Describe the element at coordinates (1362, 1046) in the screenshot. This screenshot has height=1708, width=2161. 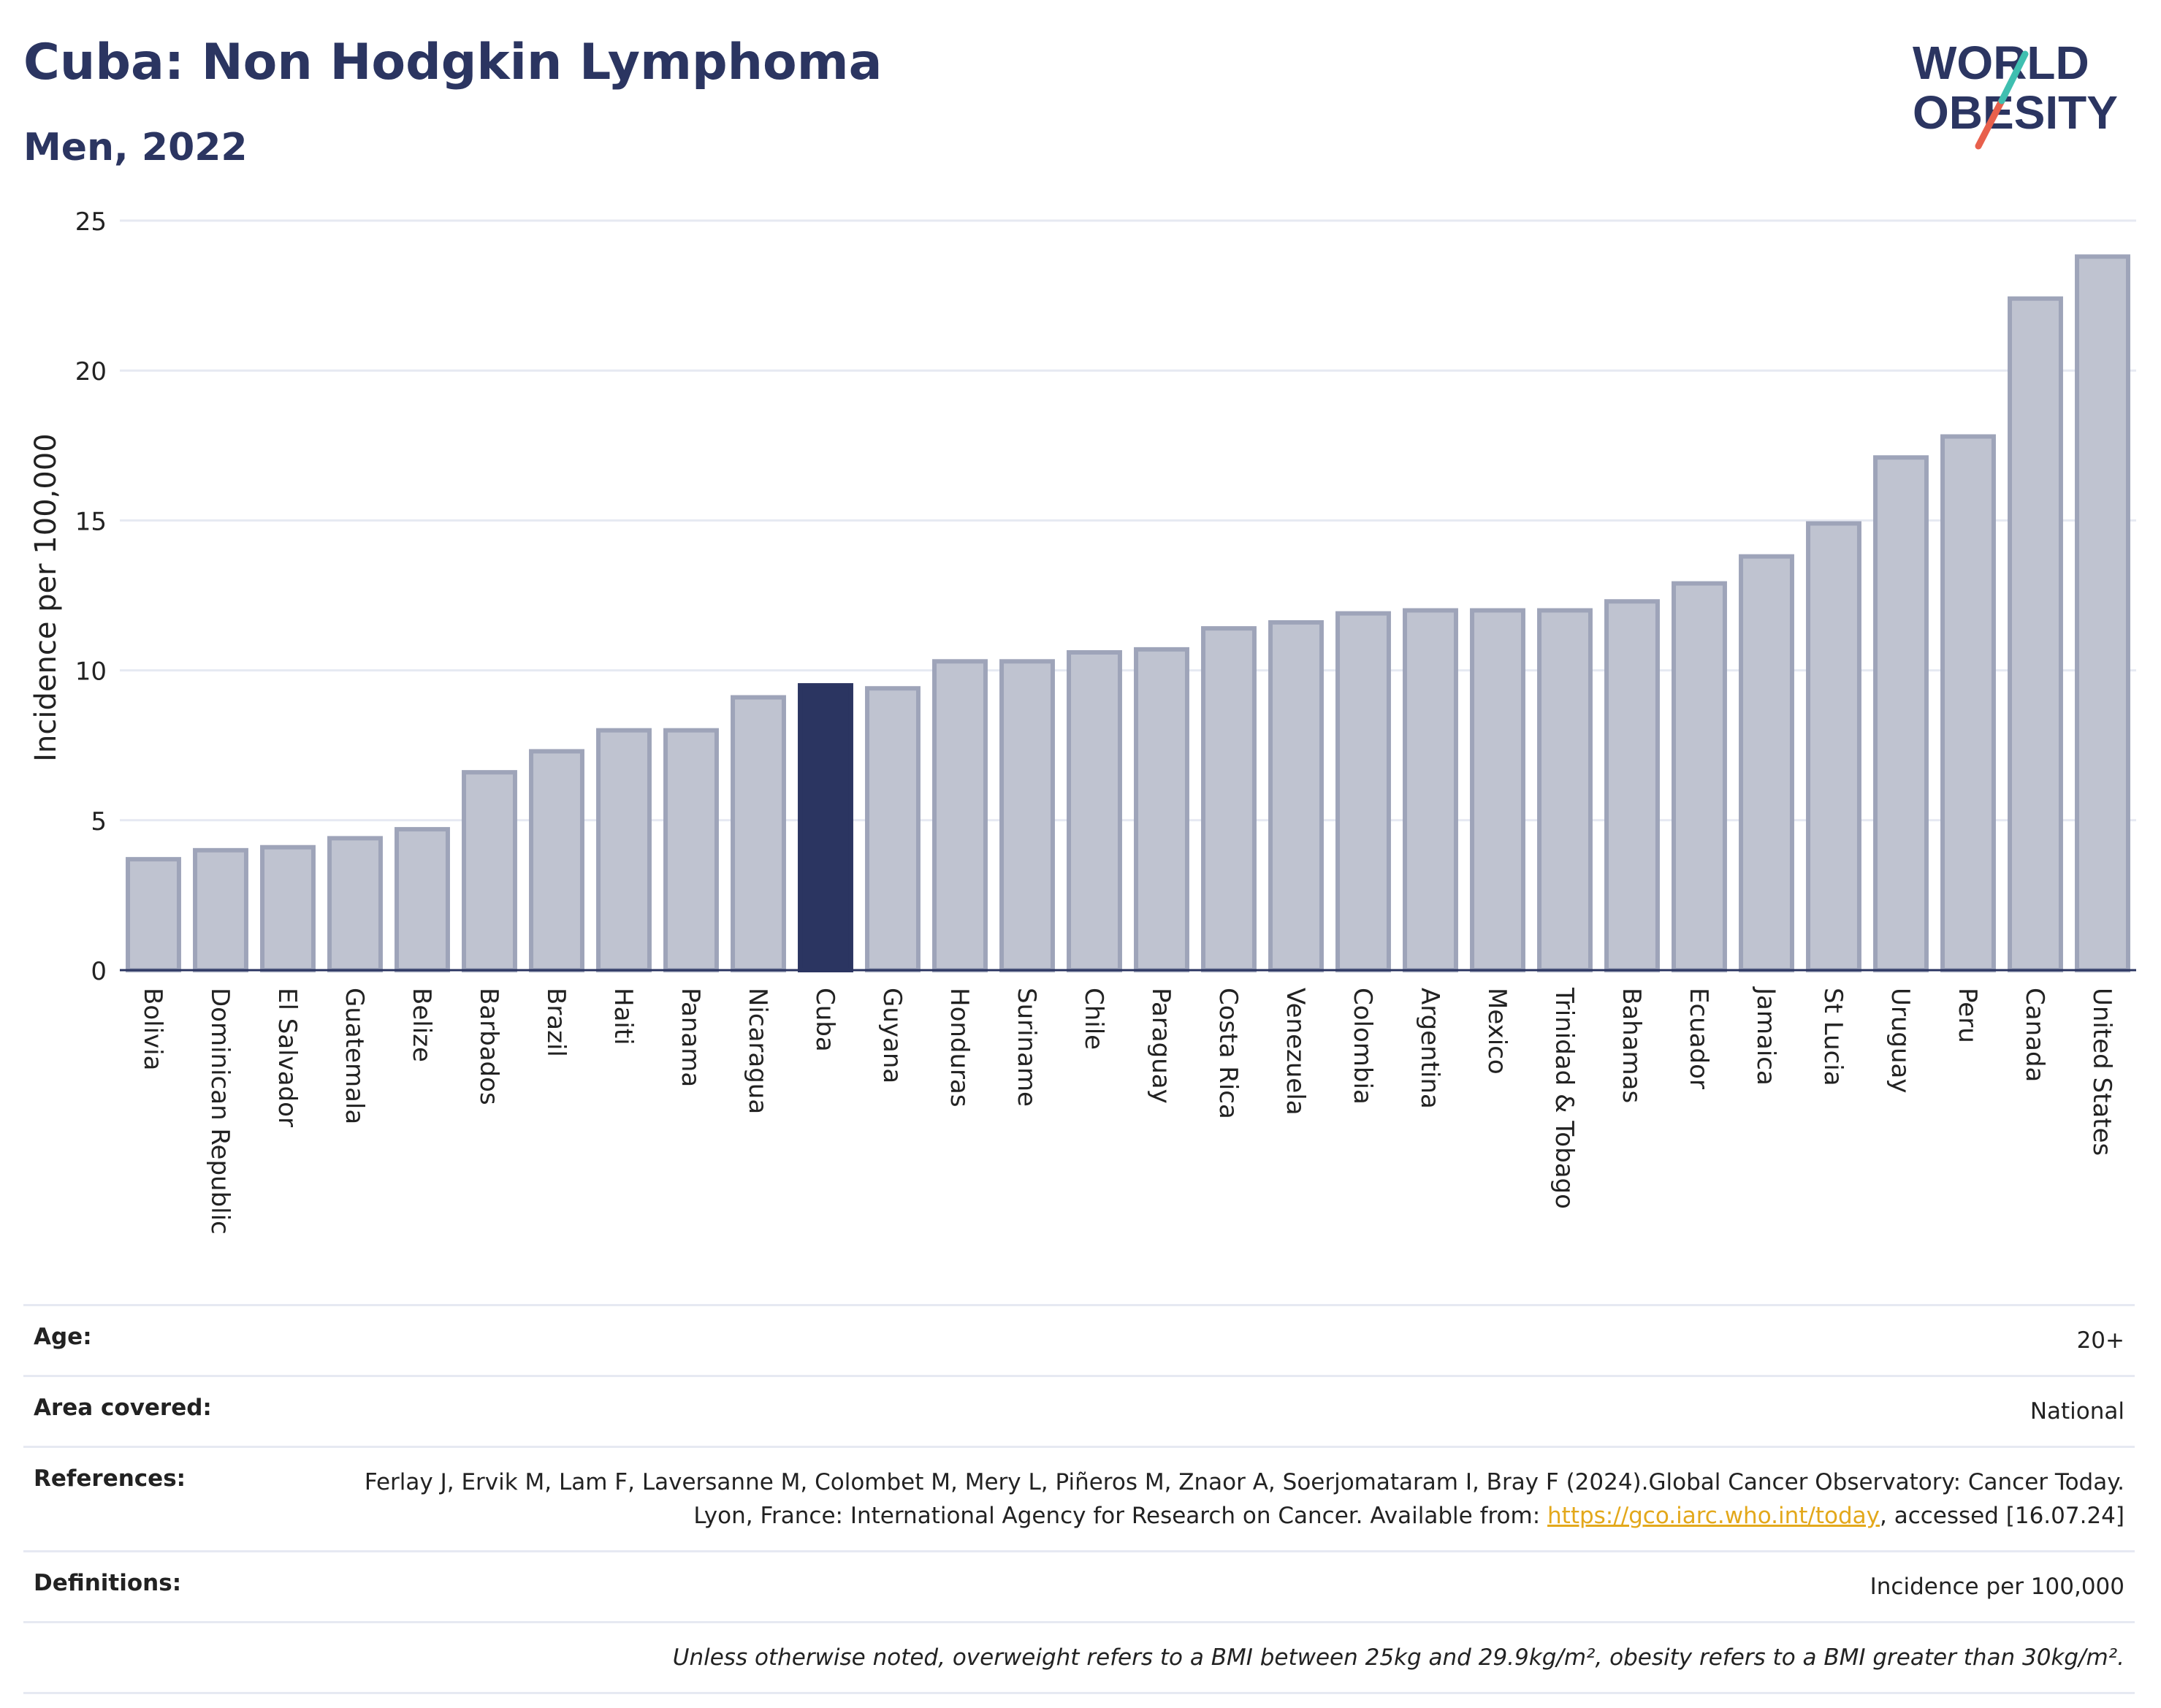
I see `x-tick-label: Colombia` at that location.